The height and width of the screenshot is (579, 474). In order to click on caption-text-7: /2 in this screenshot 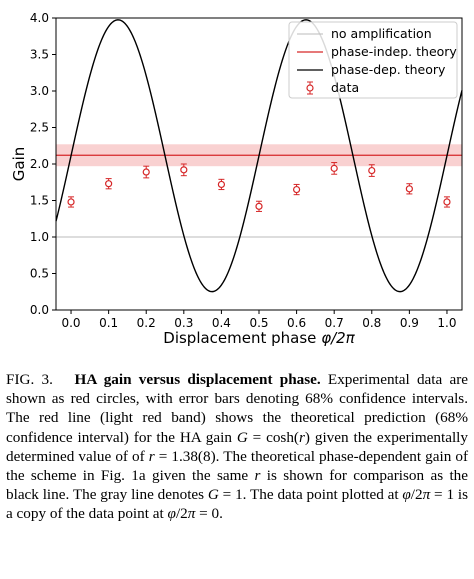, I will do `click(416, 495)`.